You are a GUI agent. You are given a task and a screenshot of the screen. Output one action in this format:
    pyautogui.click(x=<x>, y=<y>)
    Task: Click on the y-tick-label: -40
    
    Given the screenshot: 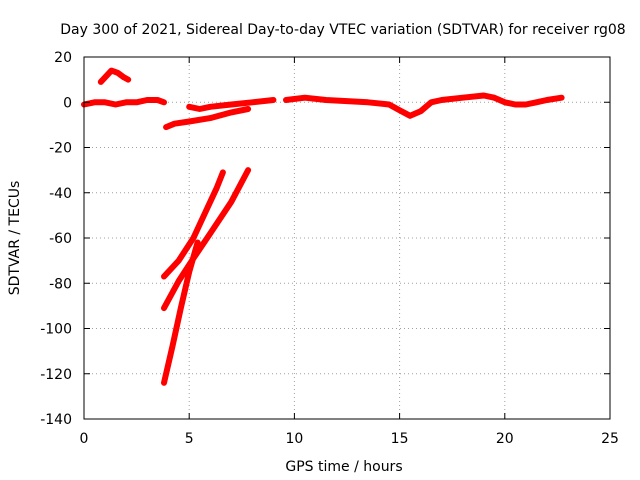 What is the action you would take?
    pyautogui.click(x=60, y=194)
    